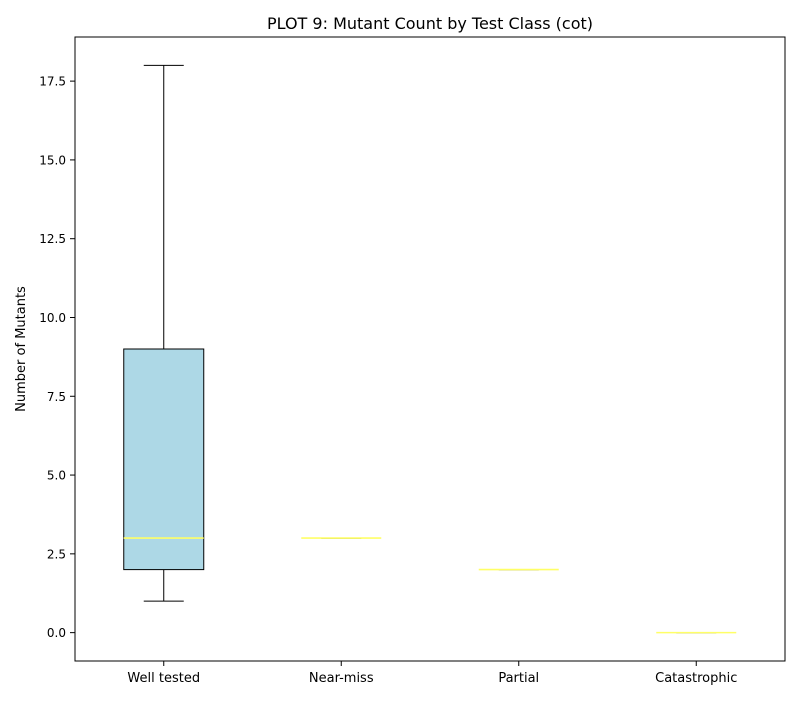 The image size is (800, 704). What do you see at coordinates (163, 678) in the screenshot?
I see `x-tick-label: Well tested` at bounding box center [163, 678].